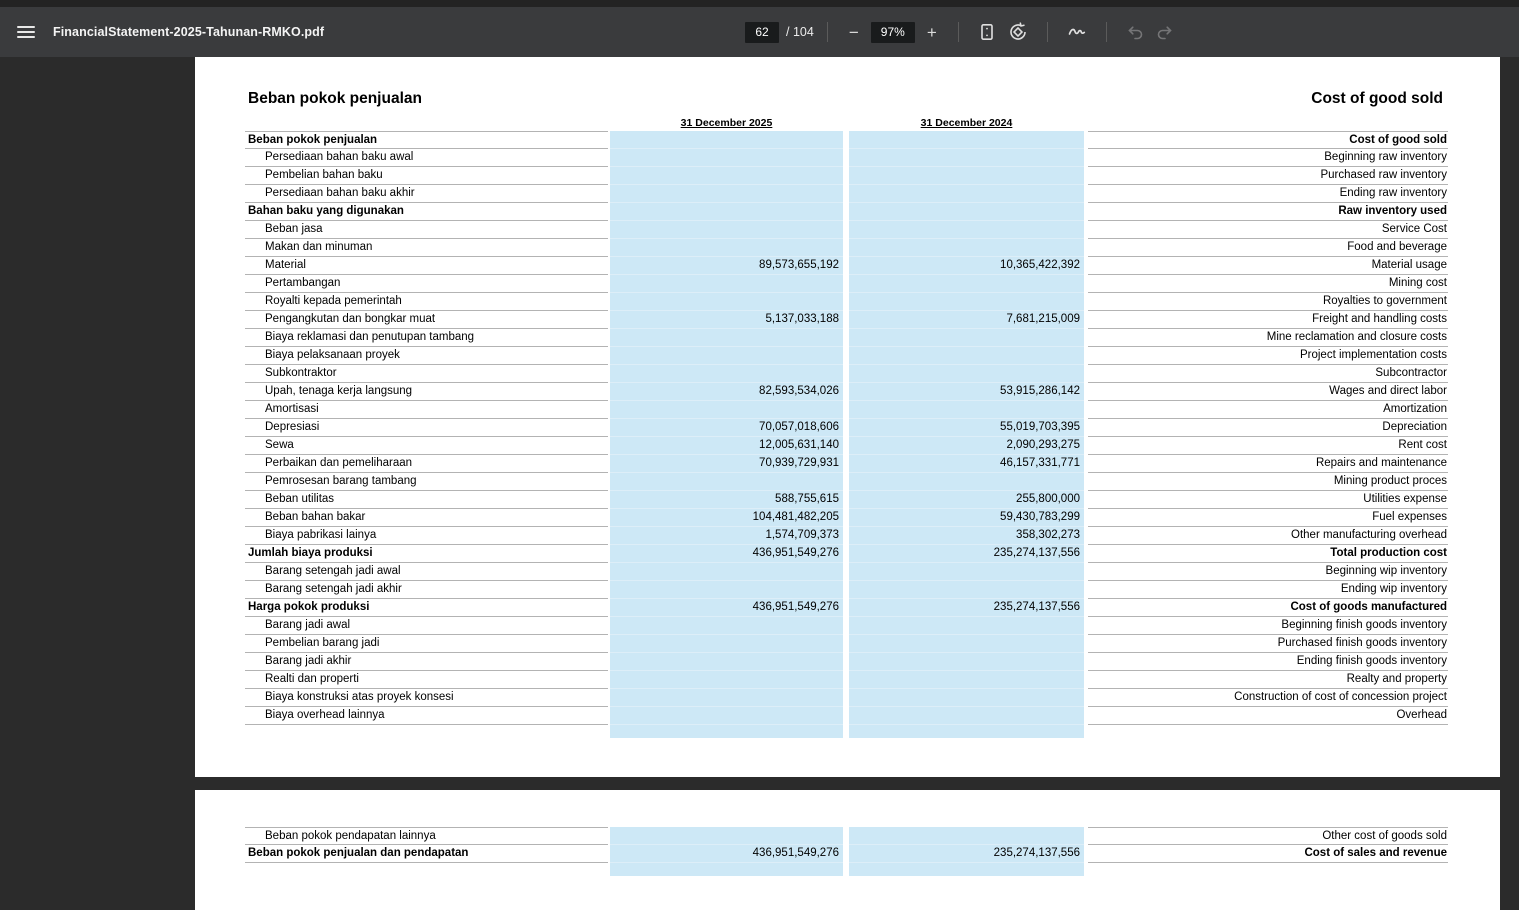 The height and width of the screenshot is (910, 1519). Describe the element at coordinates (189, 32) in the screenshot. I see `document-filename: FinancialStatement-2025-Tahunan-RMKO.pdf` at that location.